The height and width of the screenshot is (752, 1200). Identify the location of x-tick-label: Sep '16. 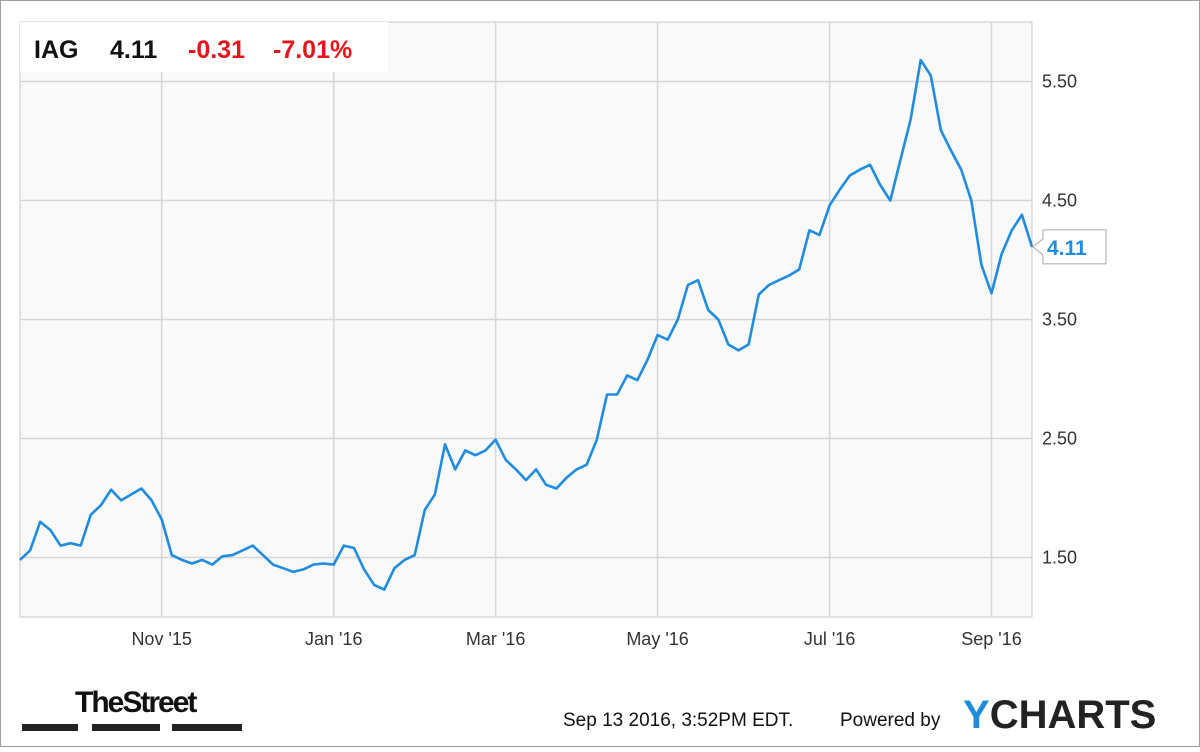
(991, 639).